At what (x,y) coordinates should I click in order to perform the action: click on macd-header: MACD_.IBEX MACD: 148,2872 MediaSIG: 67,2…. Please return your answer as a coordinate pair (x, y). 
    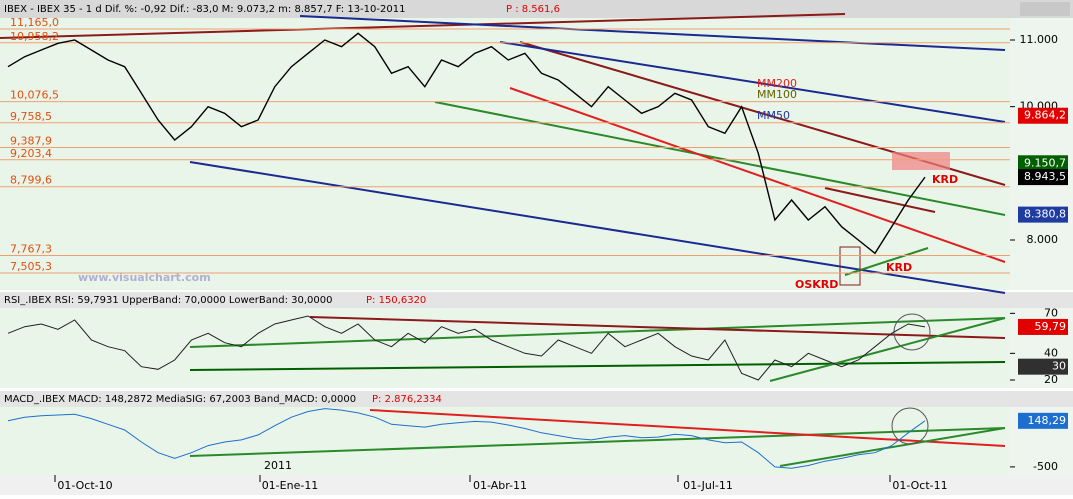
    Looking at the image, I should click on (180, 399).